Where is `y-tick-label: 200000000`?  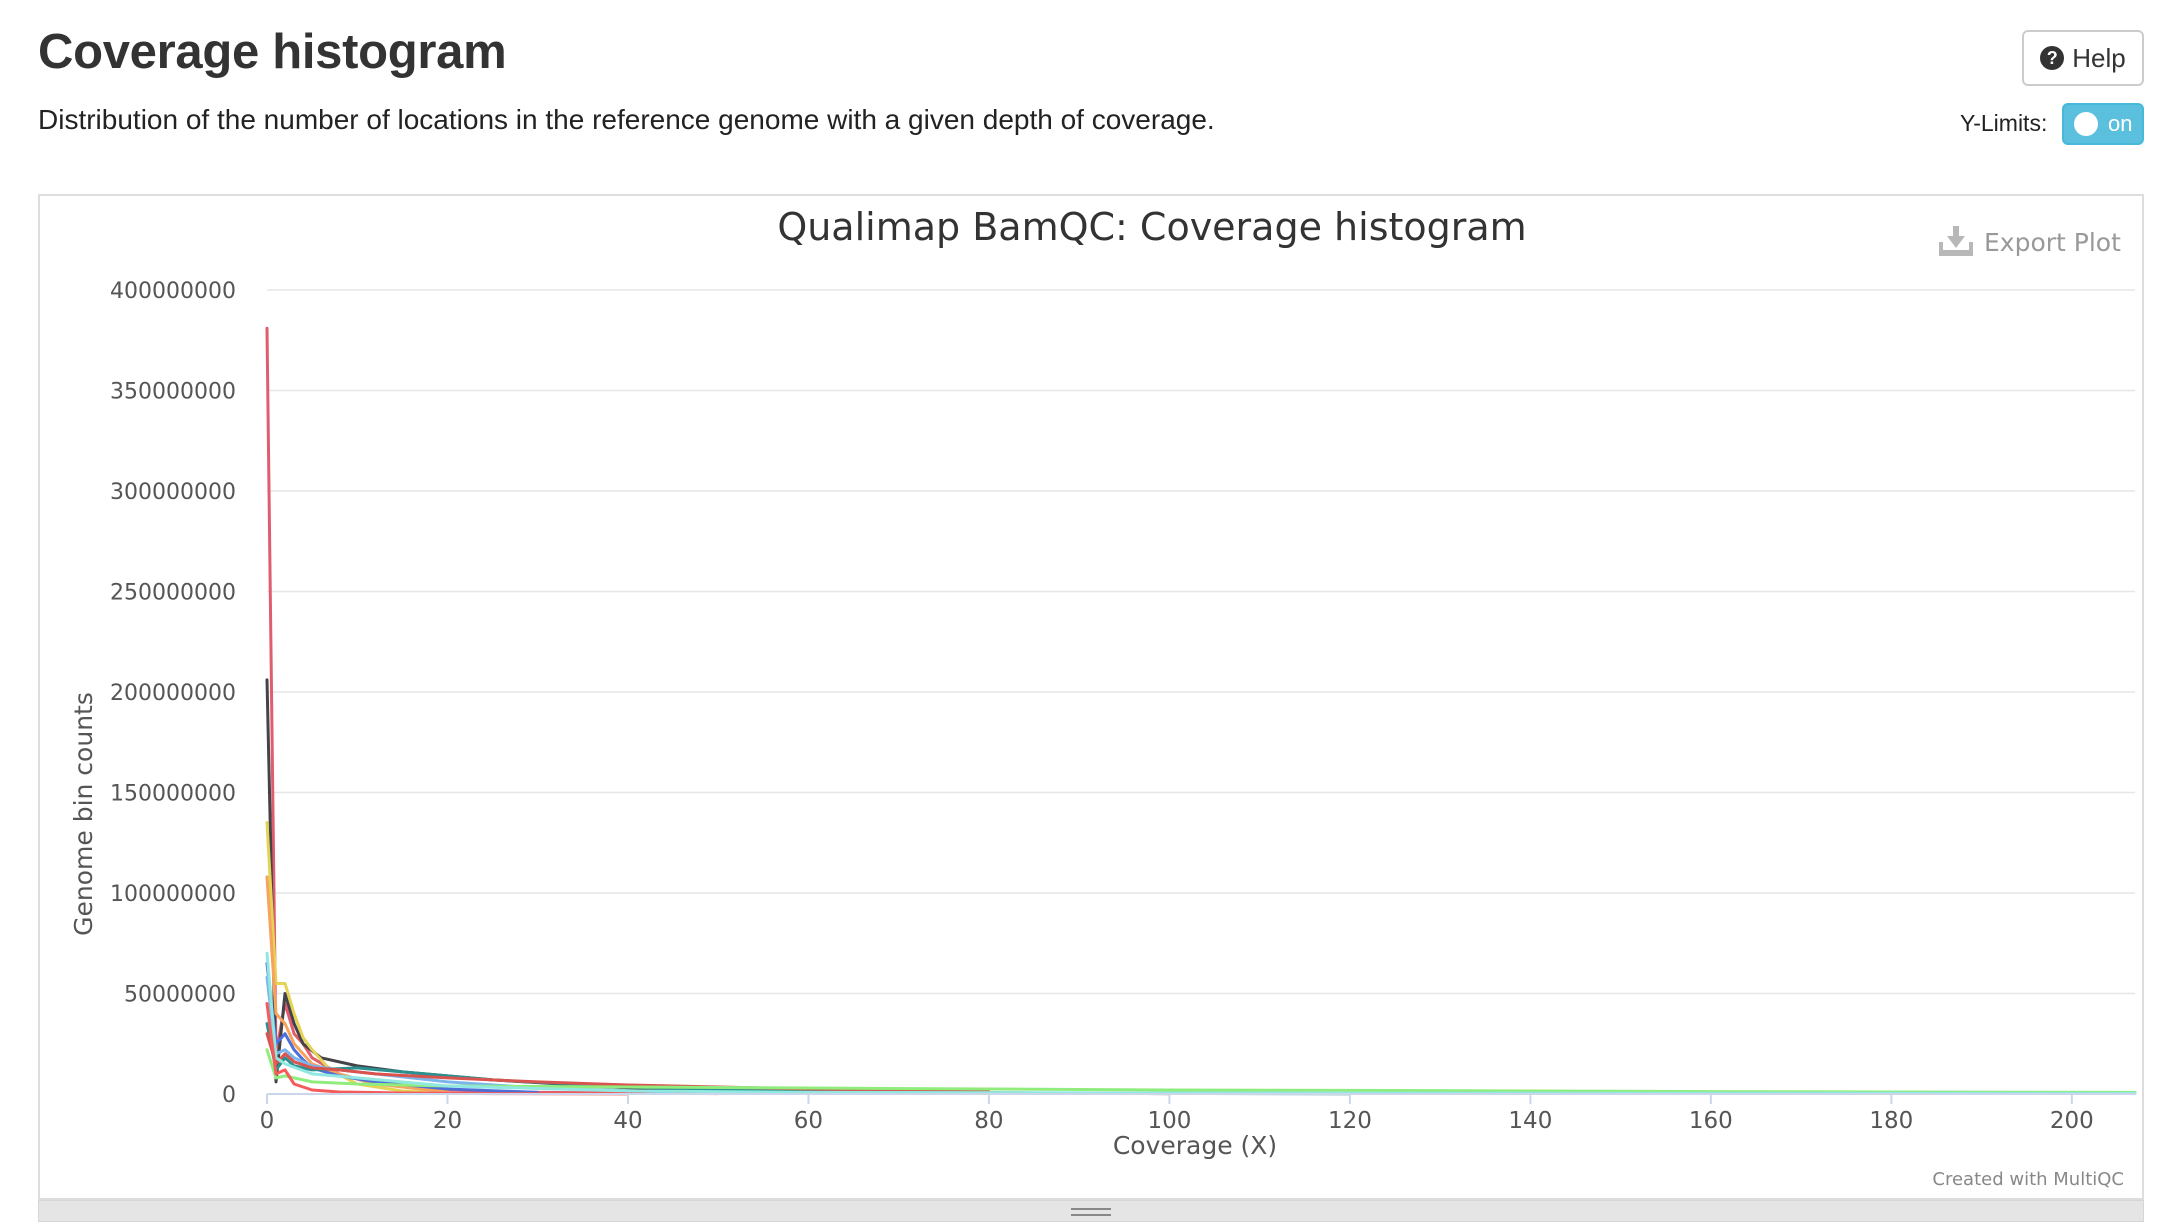
y-tick-label: 200000000 is located at coordinates (173, 693).